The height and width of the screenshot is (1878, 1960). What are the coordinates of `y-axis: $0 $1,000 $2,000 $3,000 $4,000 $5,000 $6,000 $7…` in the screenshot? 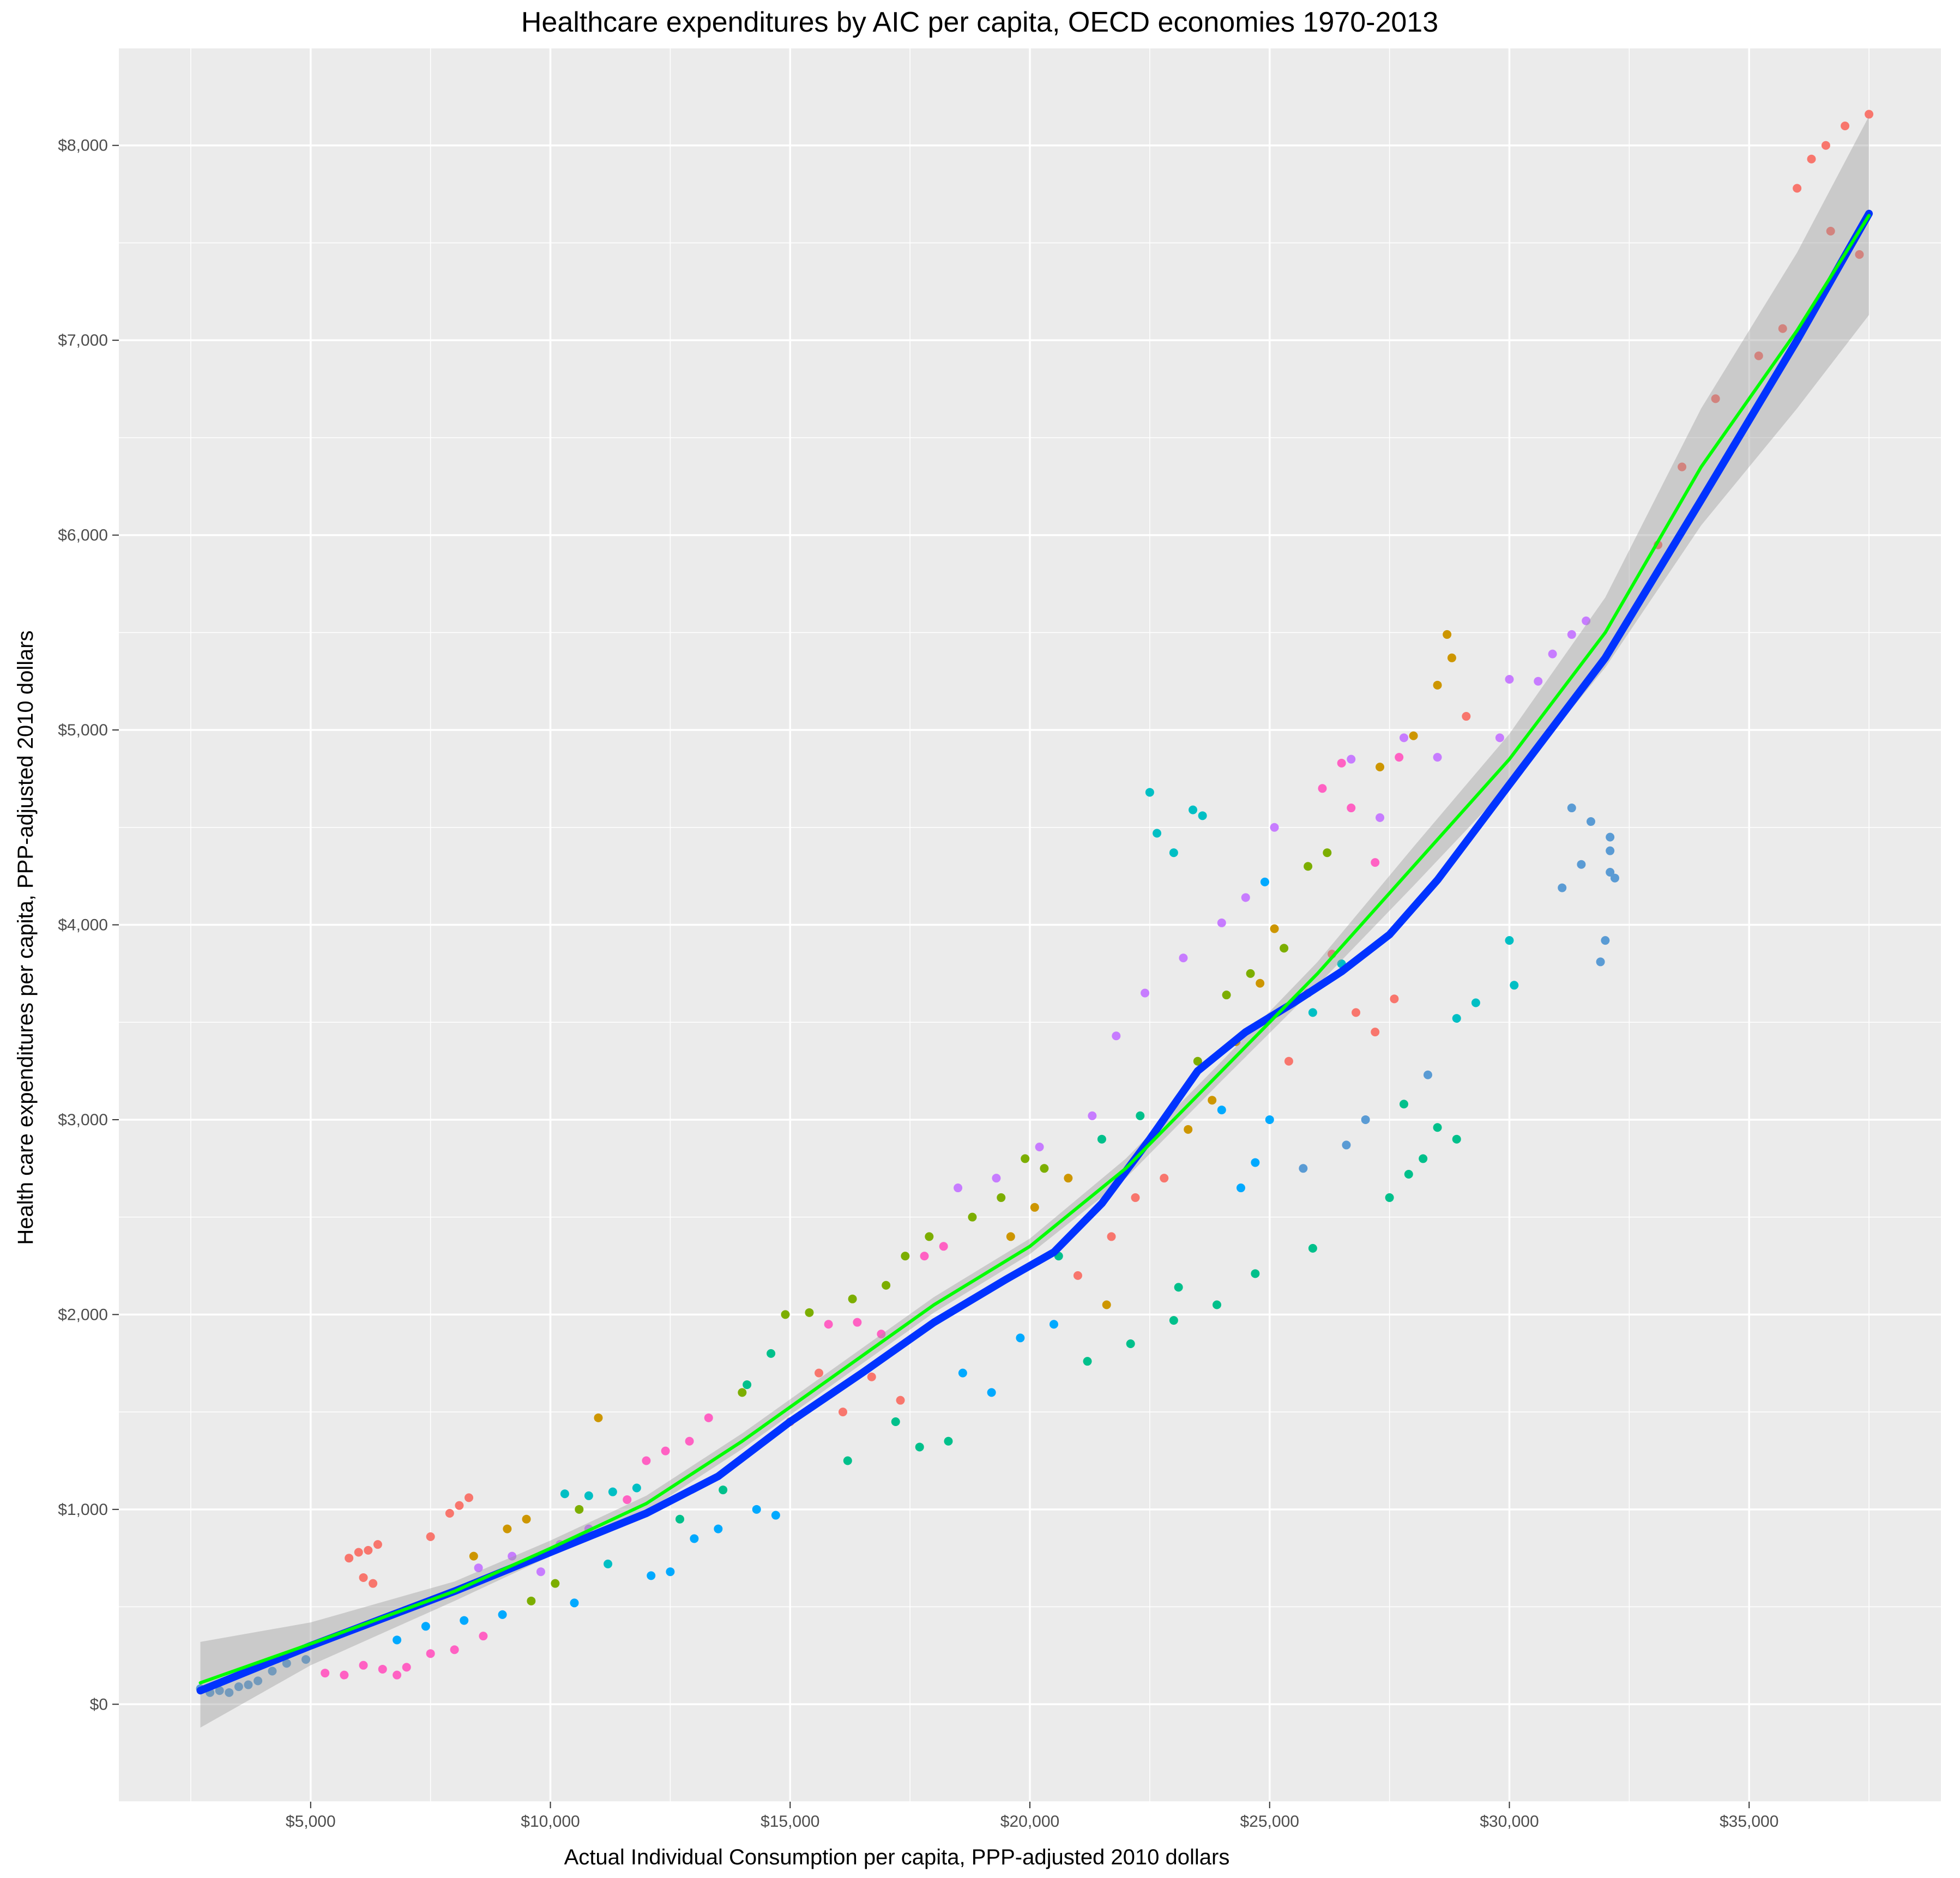 It's located at (88, 925).